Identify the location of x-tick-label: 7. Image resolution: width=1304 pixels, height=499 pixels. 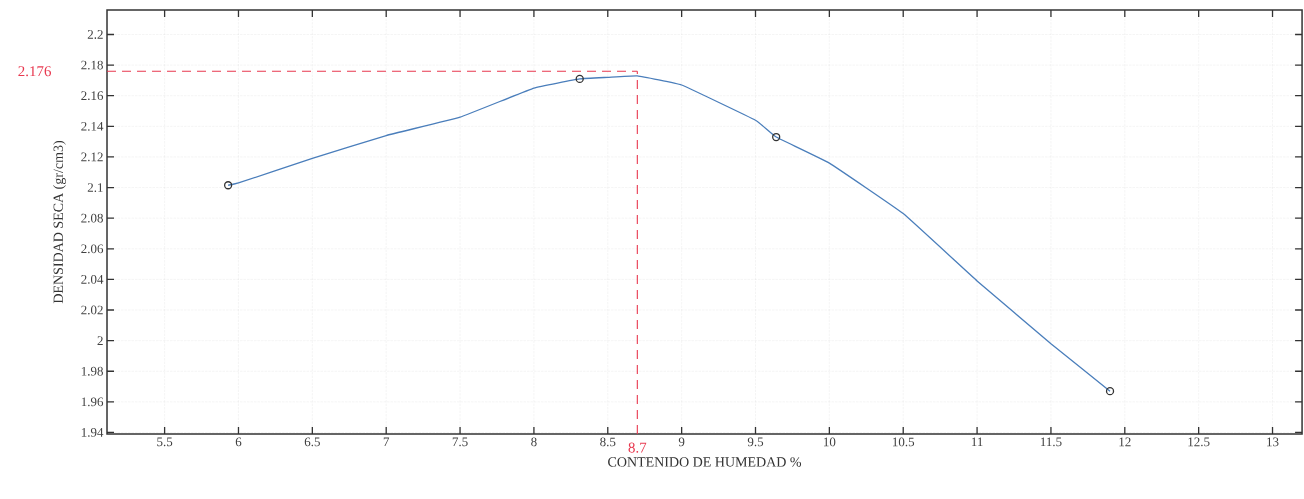
(386, 442).